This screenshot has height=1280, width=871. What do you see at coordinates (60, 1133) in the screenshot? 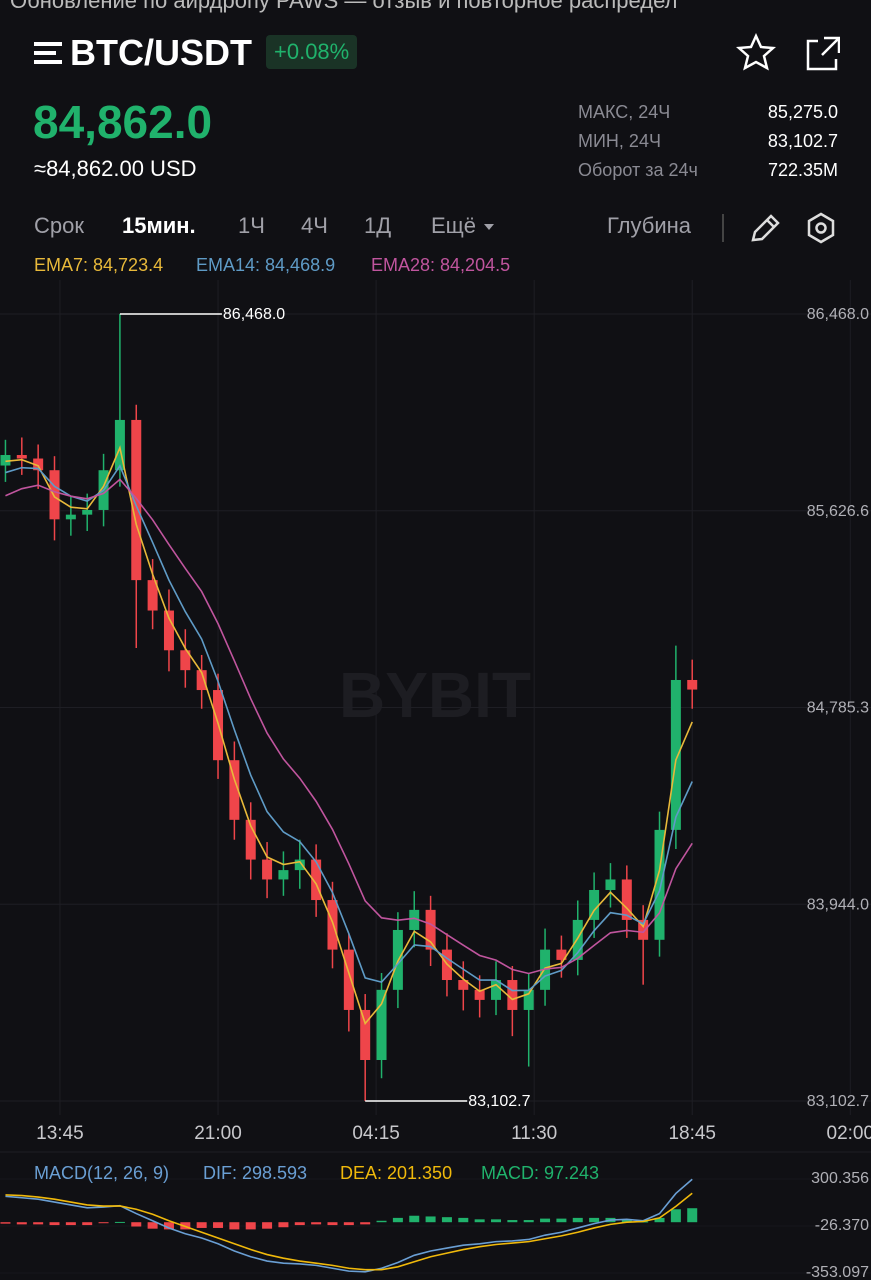
I see `x-tick-label: 13:45` at bounding box center [60, 1133].